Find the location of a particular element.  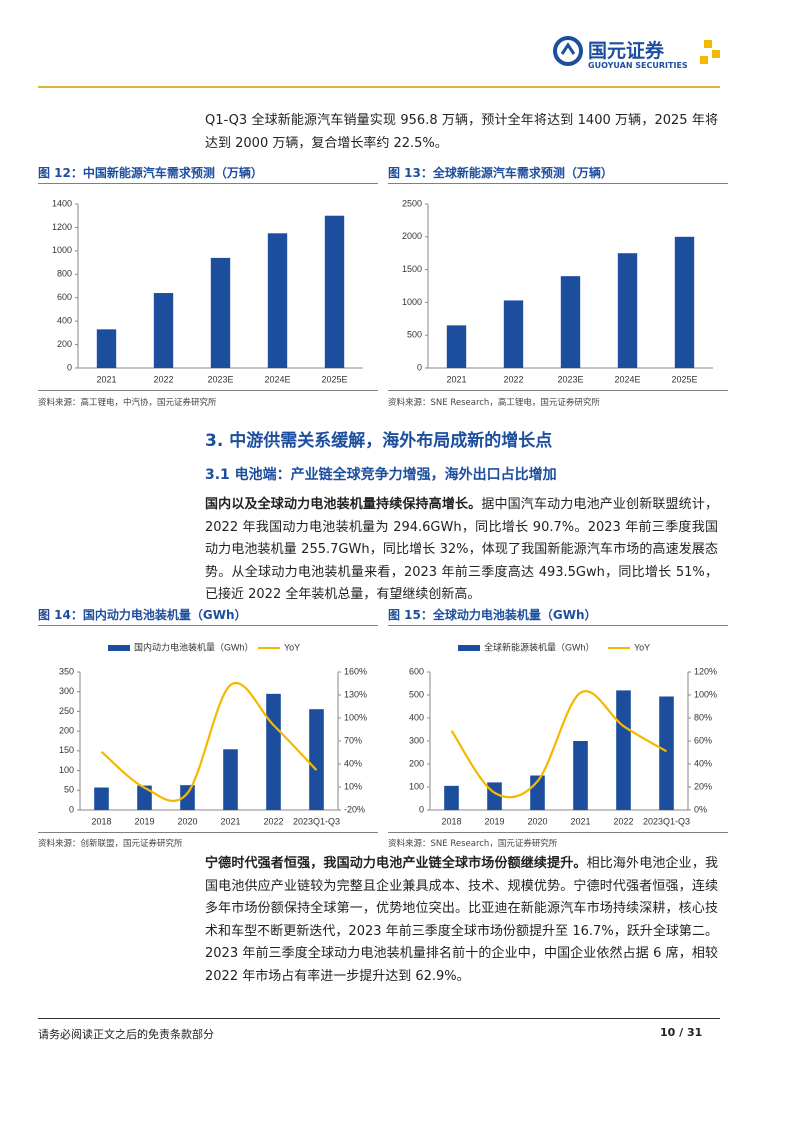

y2-tick-label: 0% is located at coordinates (700, 809).